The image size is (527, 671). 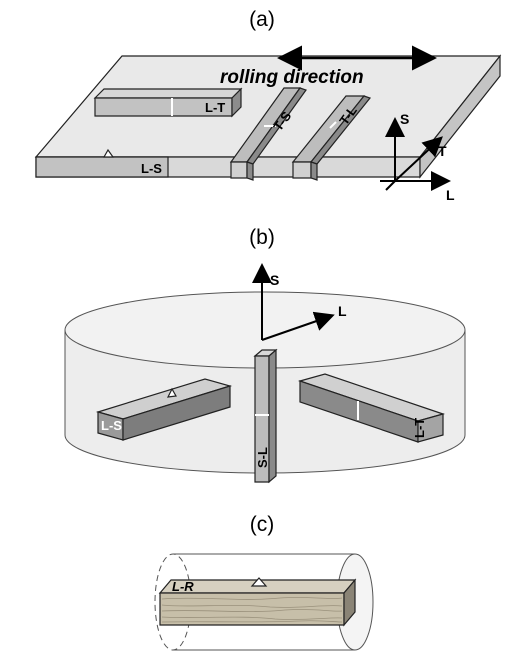 I want to click on axis-t-label: T, so click(x=442, y=151).